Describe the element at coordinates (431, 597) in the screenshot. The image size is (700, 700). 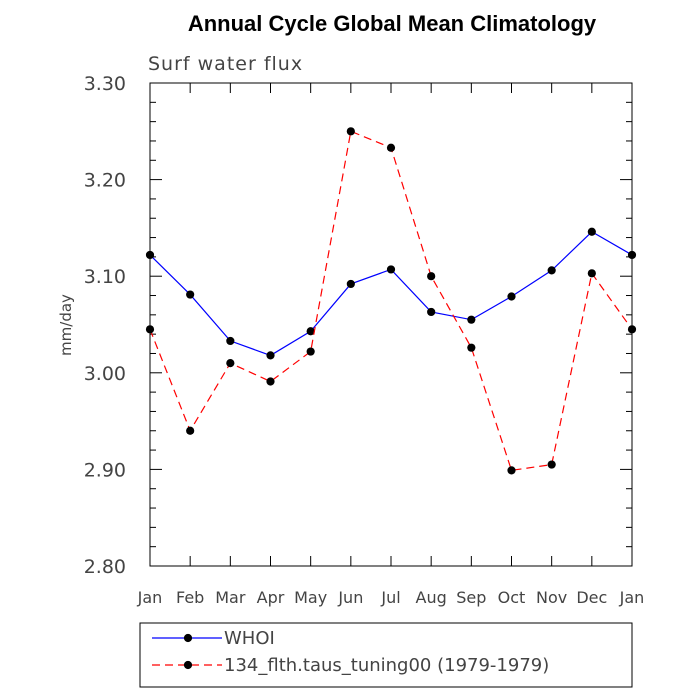
I see `x-tick-label: Aug` at that location.